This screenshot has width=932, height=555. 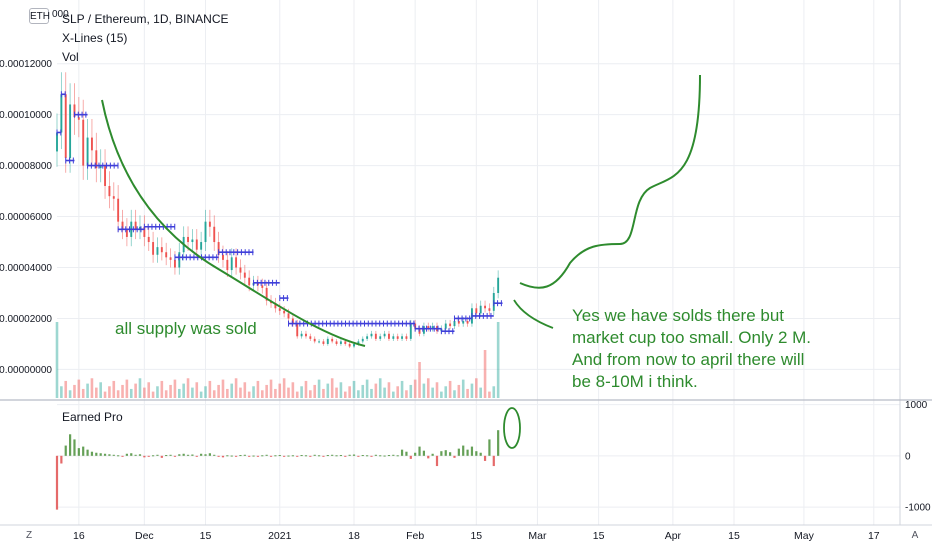 I want to click on time-tick-label: Dec, so click(x=144, y=536).